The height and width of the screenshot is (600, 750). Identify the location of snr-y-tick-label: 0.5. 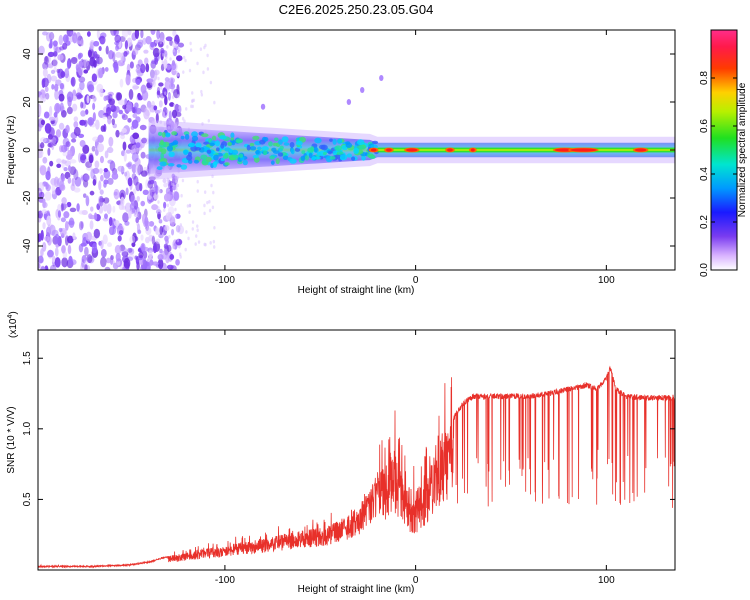
(27, 499).